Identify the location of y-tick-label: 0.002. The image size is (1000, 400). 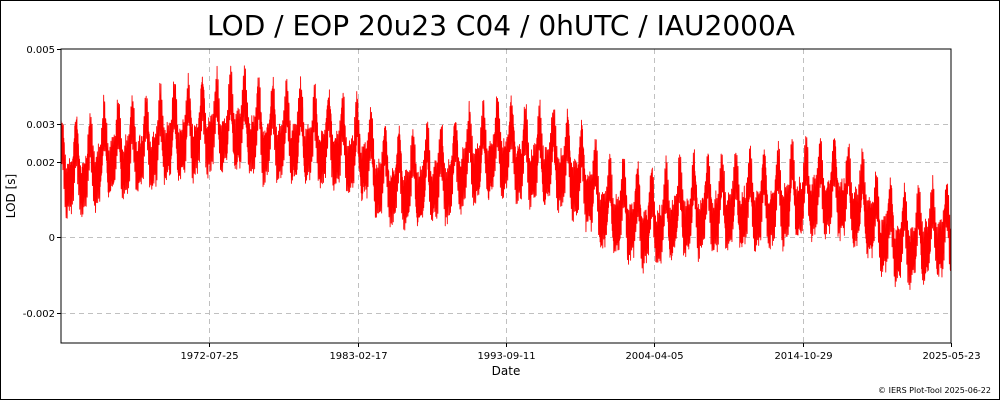
(40, 163).